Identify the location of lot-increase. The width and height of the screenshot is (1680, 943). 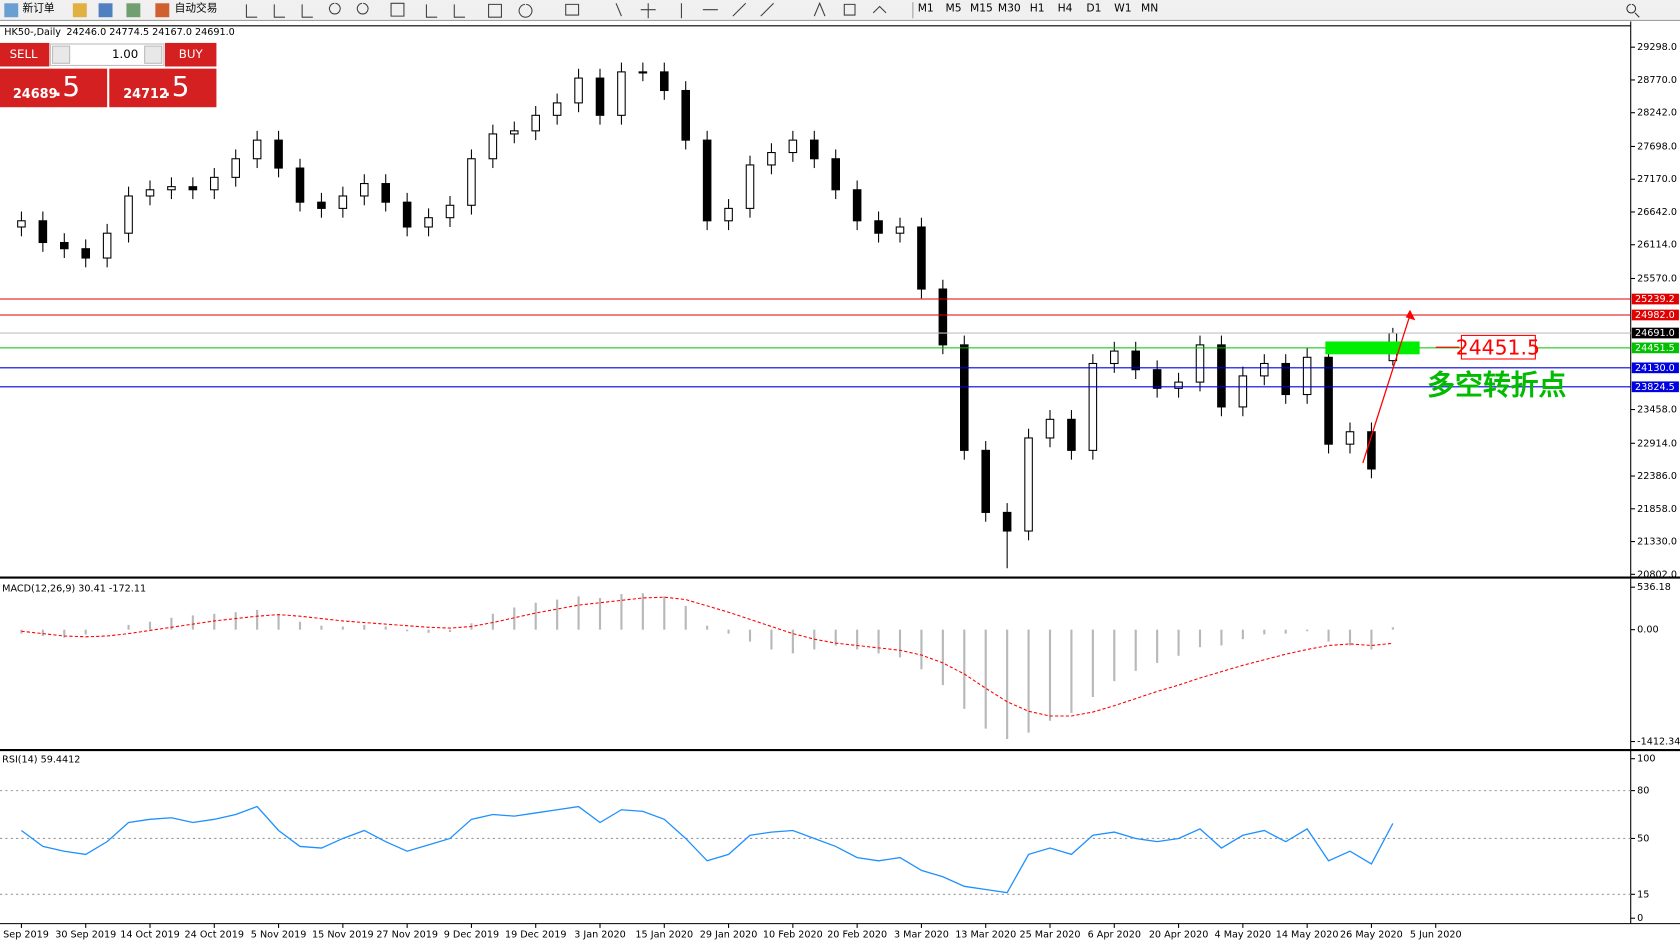
(153, 54).